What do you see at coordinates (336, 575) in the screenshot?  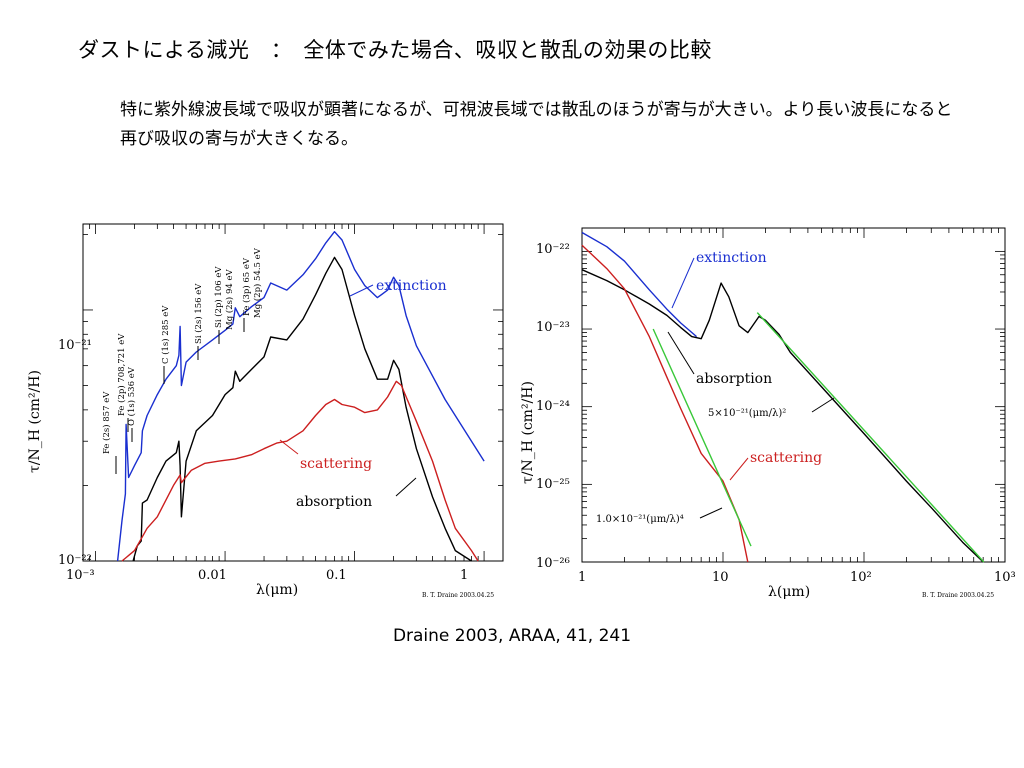 I see `x-tick-label: 0.1` at bounding box center [336, 575].